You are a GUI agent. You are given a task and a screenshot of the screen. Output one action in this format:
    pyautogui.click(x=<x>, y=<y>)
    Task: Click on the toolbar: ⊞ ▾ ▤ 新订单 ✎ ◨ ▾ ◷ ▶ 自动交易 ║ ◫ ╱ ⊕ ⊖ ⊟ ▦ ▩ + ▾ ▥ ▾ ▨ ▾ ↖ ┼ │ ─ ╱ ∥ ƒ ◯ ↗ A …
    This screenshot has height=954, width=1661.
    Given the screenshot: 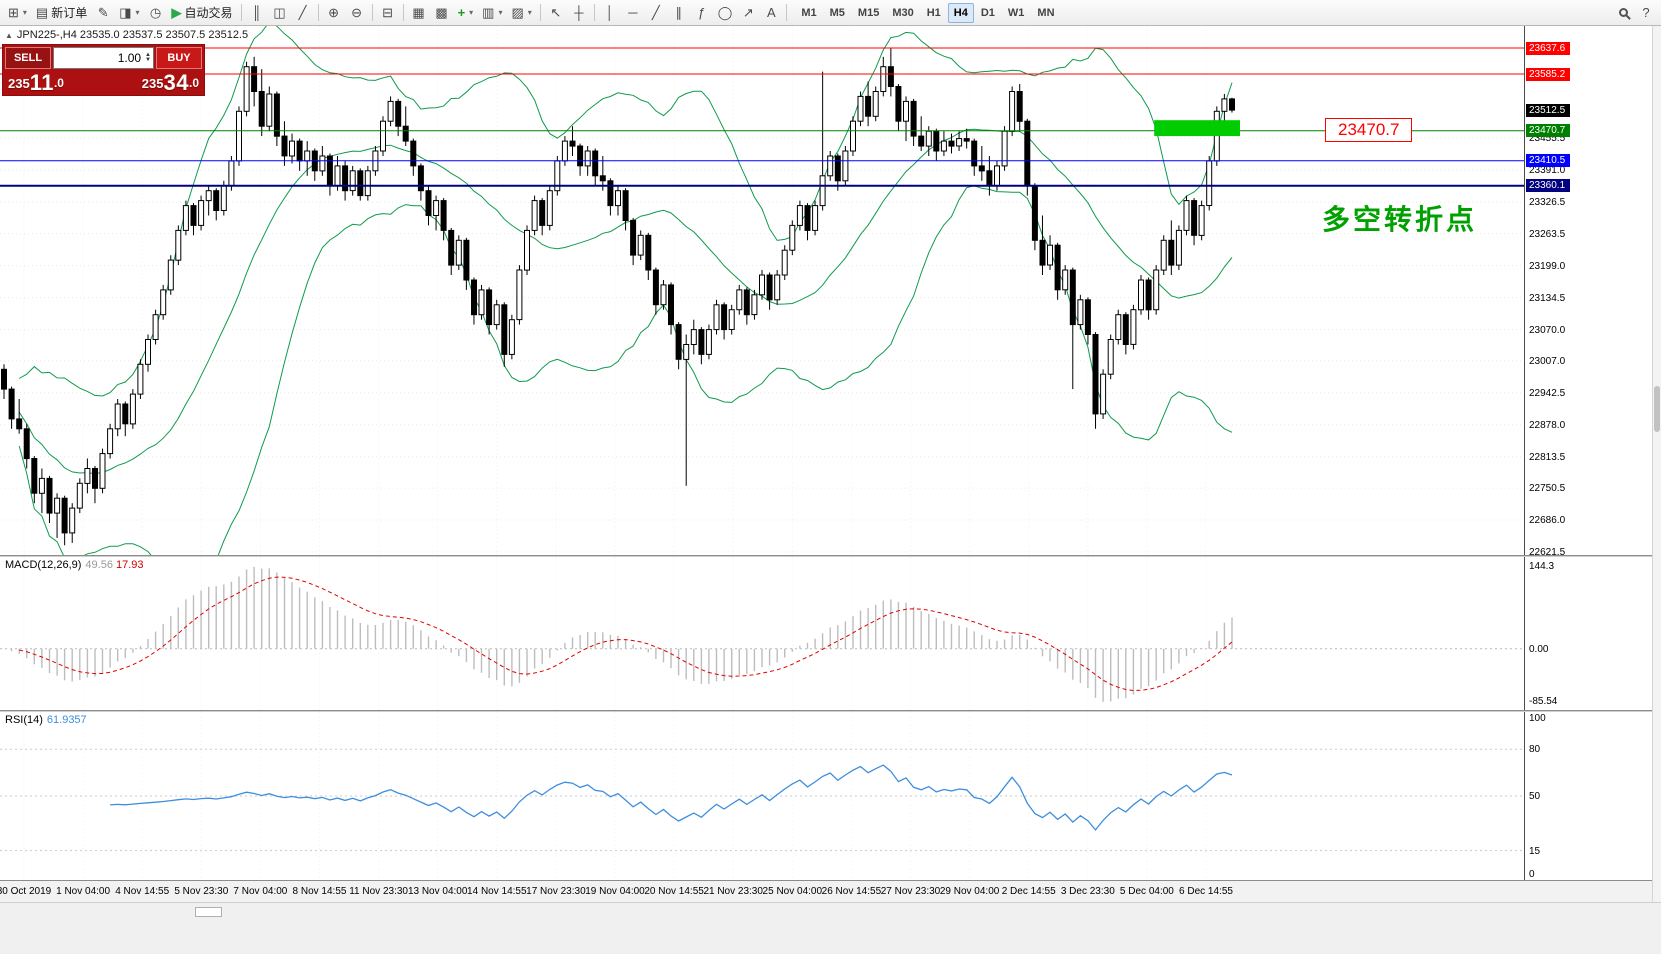 What is the action you would take?
    pyautogui.click(x=830, y=13)
    